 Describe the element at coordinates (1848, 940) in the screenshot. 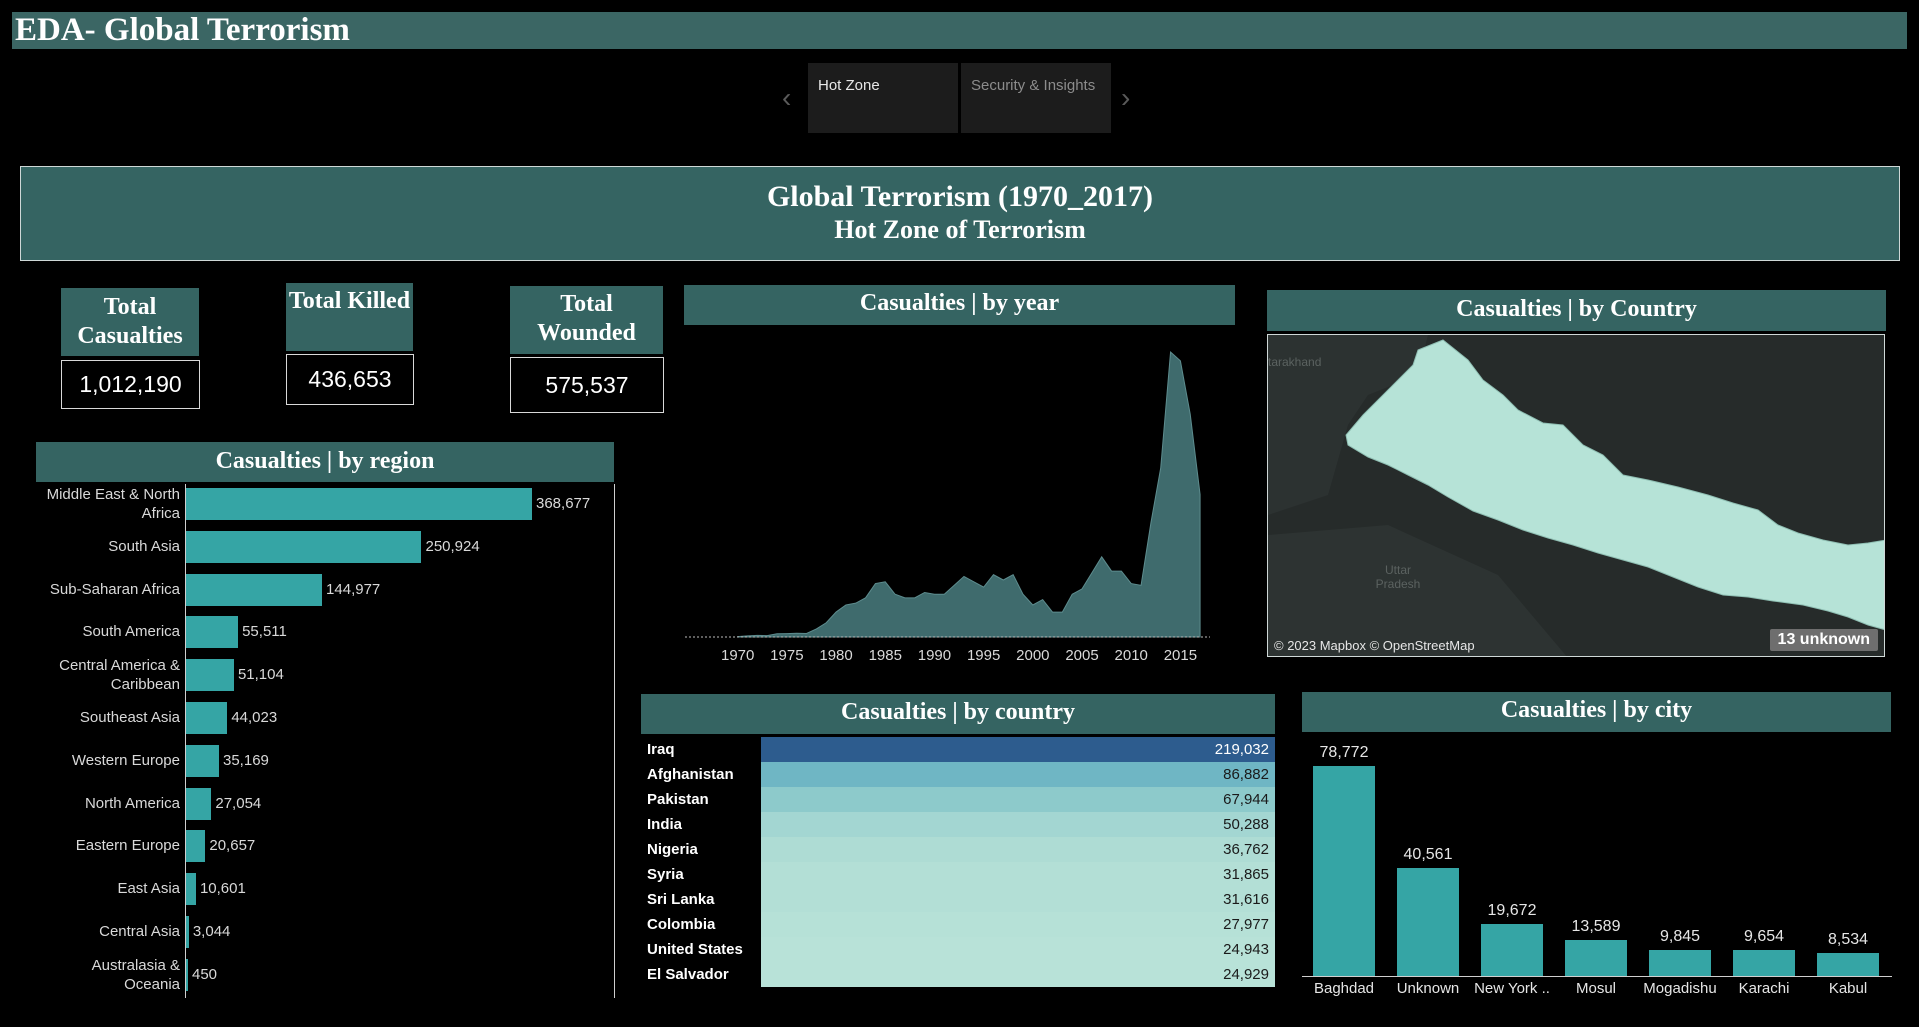

I see `city-value-label: 8,534` at that location.